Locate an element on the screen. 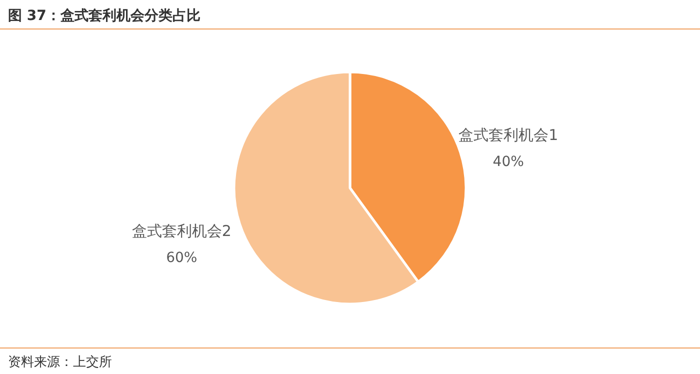 The width and height of the screenshot is (700, 374). slice-label: 盒式套利机会1 is located at coordinates (508, 135).